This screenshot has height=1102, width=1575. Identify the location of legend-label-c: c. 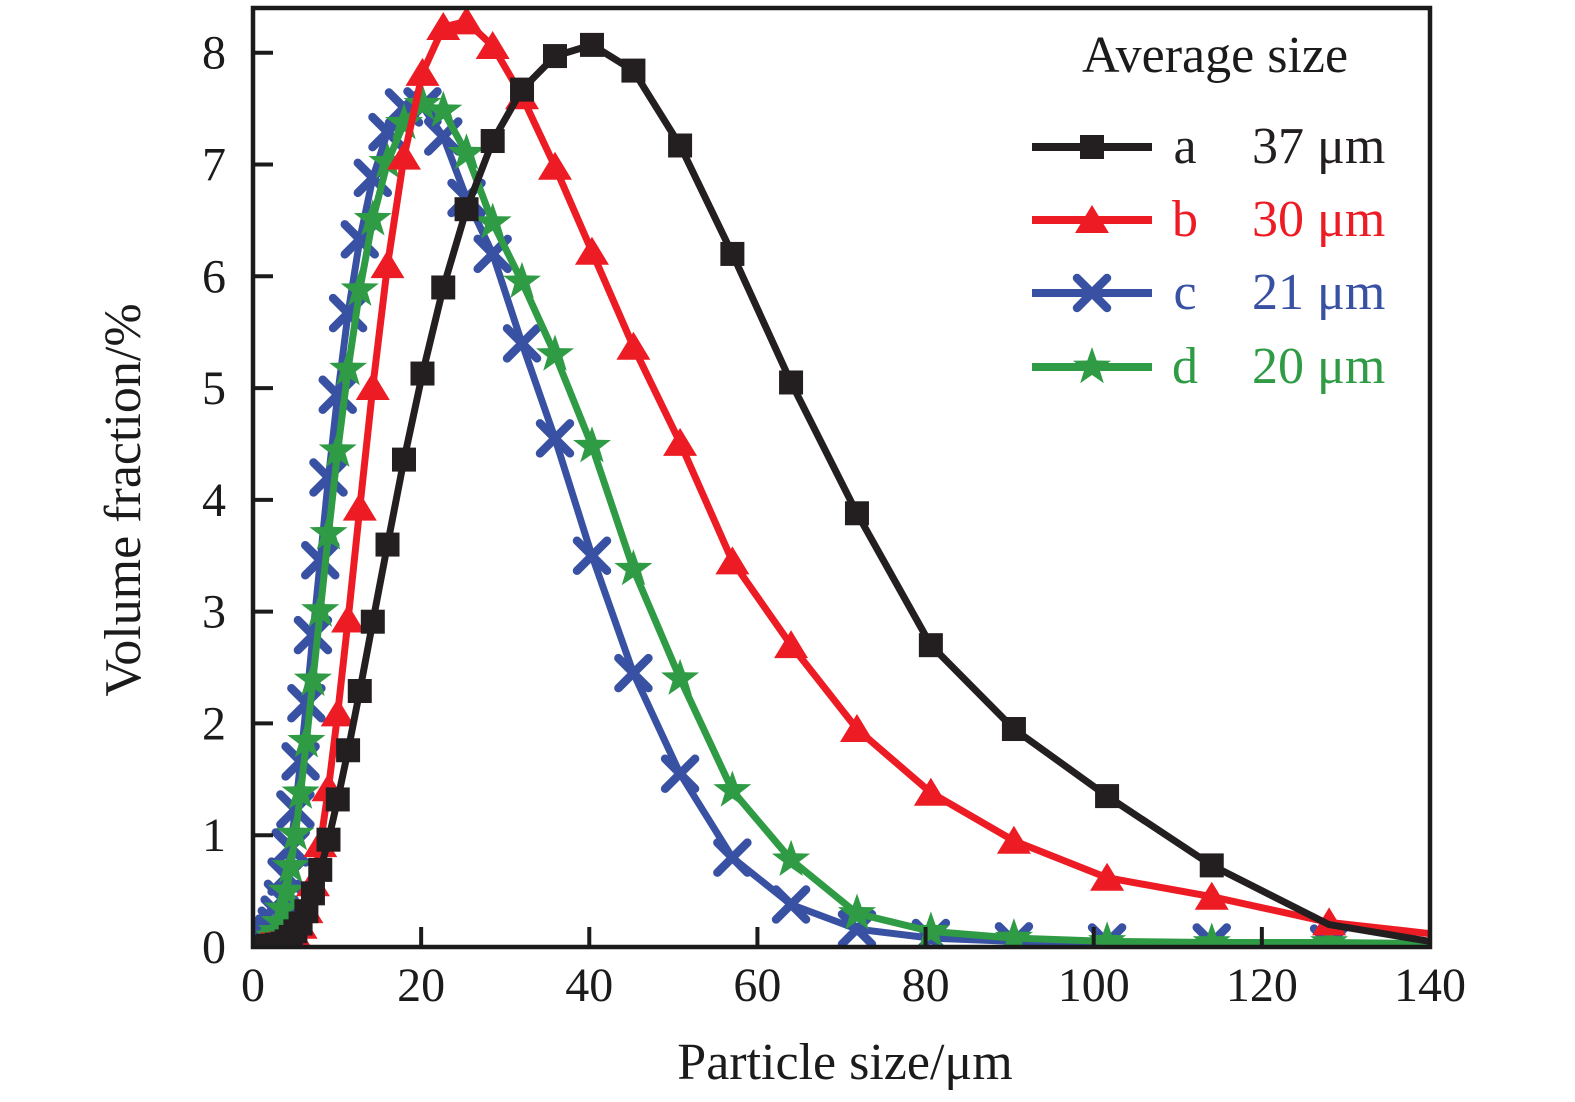
(1185, 292).